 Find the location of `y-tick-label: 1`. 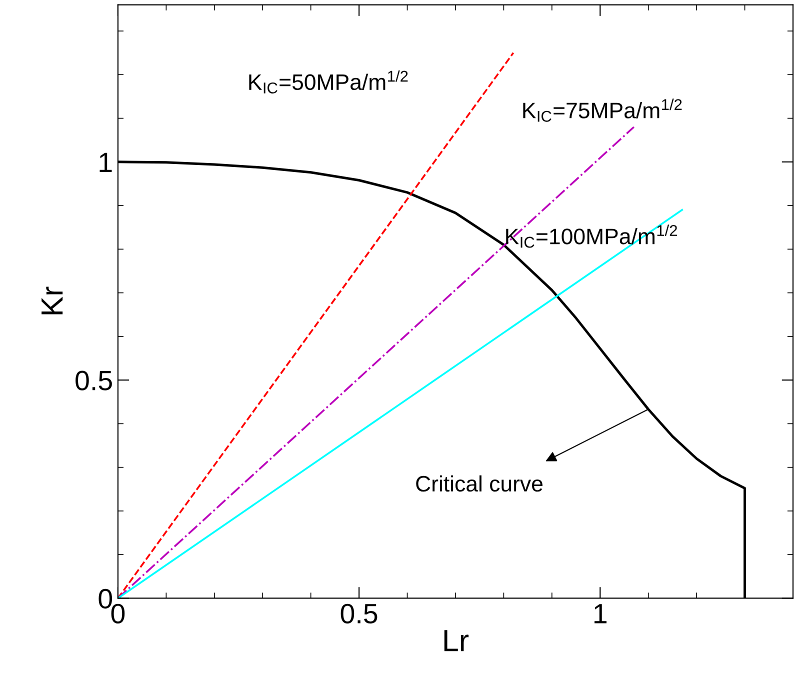

y-tick-label: 1 is located at coordinates (106, 162).